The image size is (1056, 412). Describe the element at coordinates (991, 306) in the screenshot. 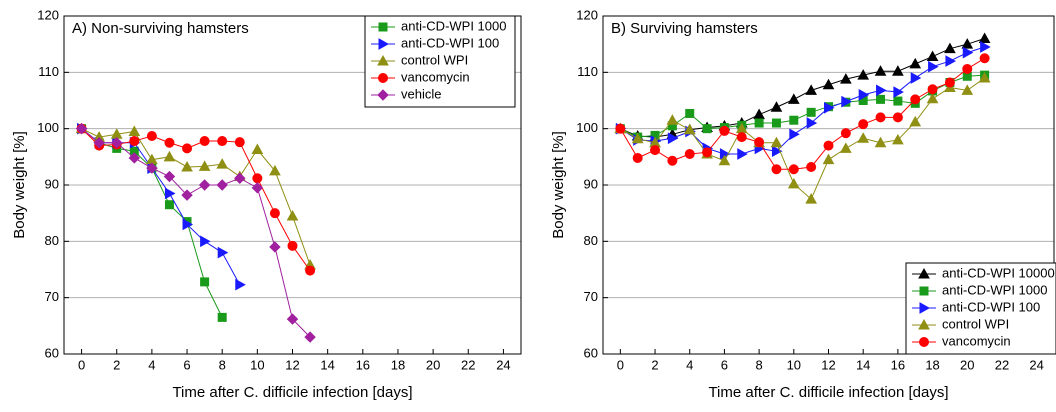

I see `legend-text: anti-CD-WPI 100` at that location.